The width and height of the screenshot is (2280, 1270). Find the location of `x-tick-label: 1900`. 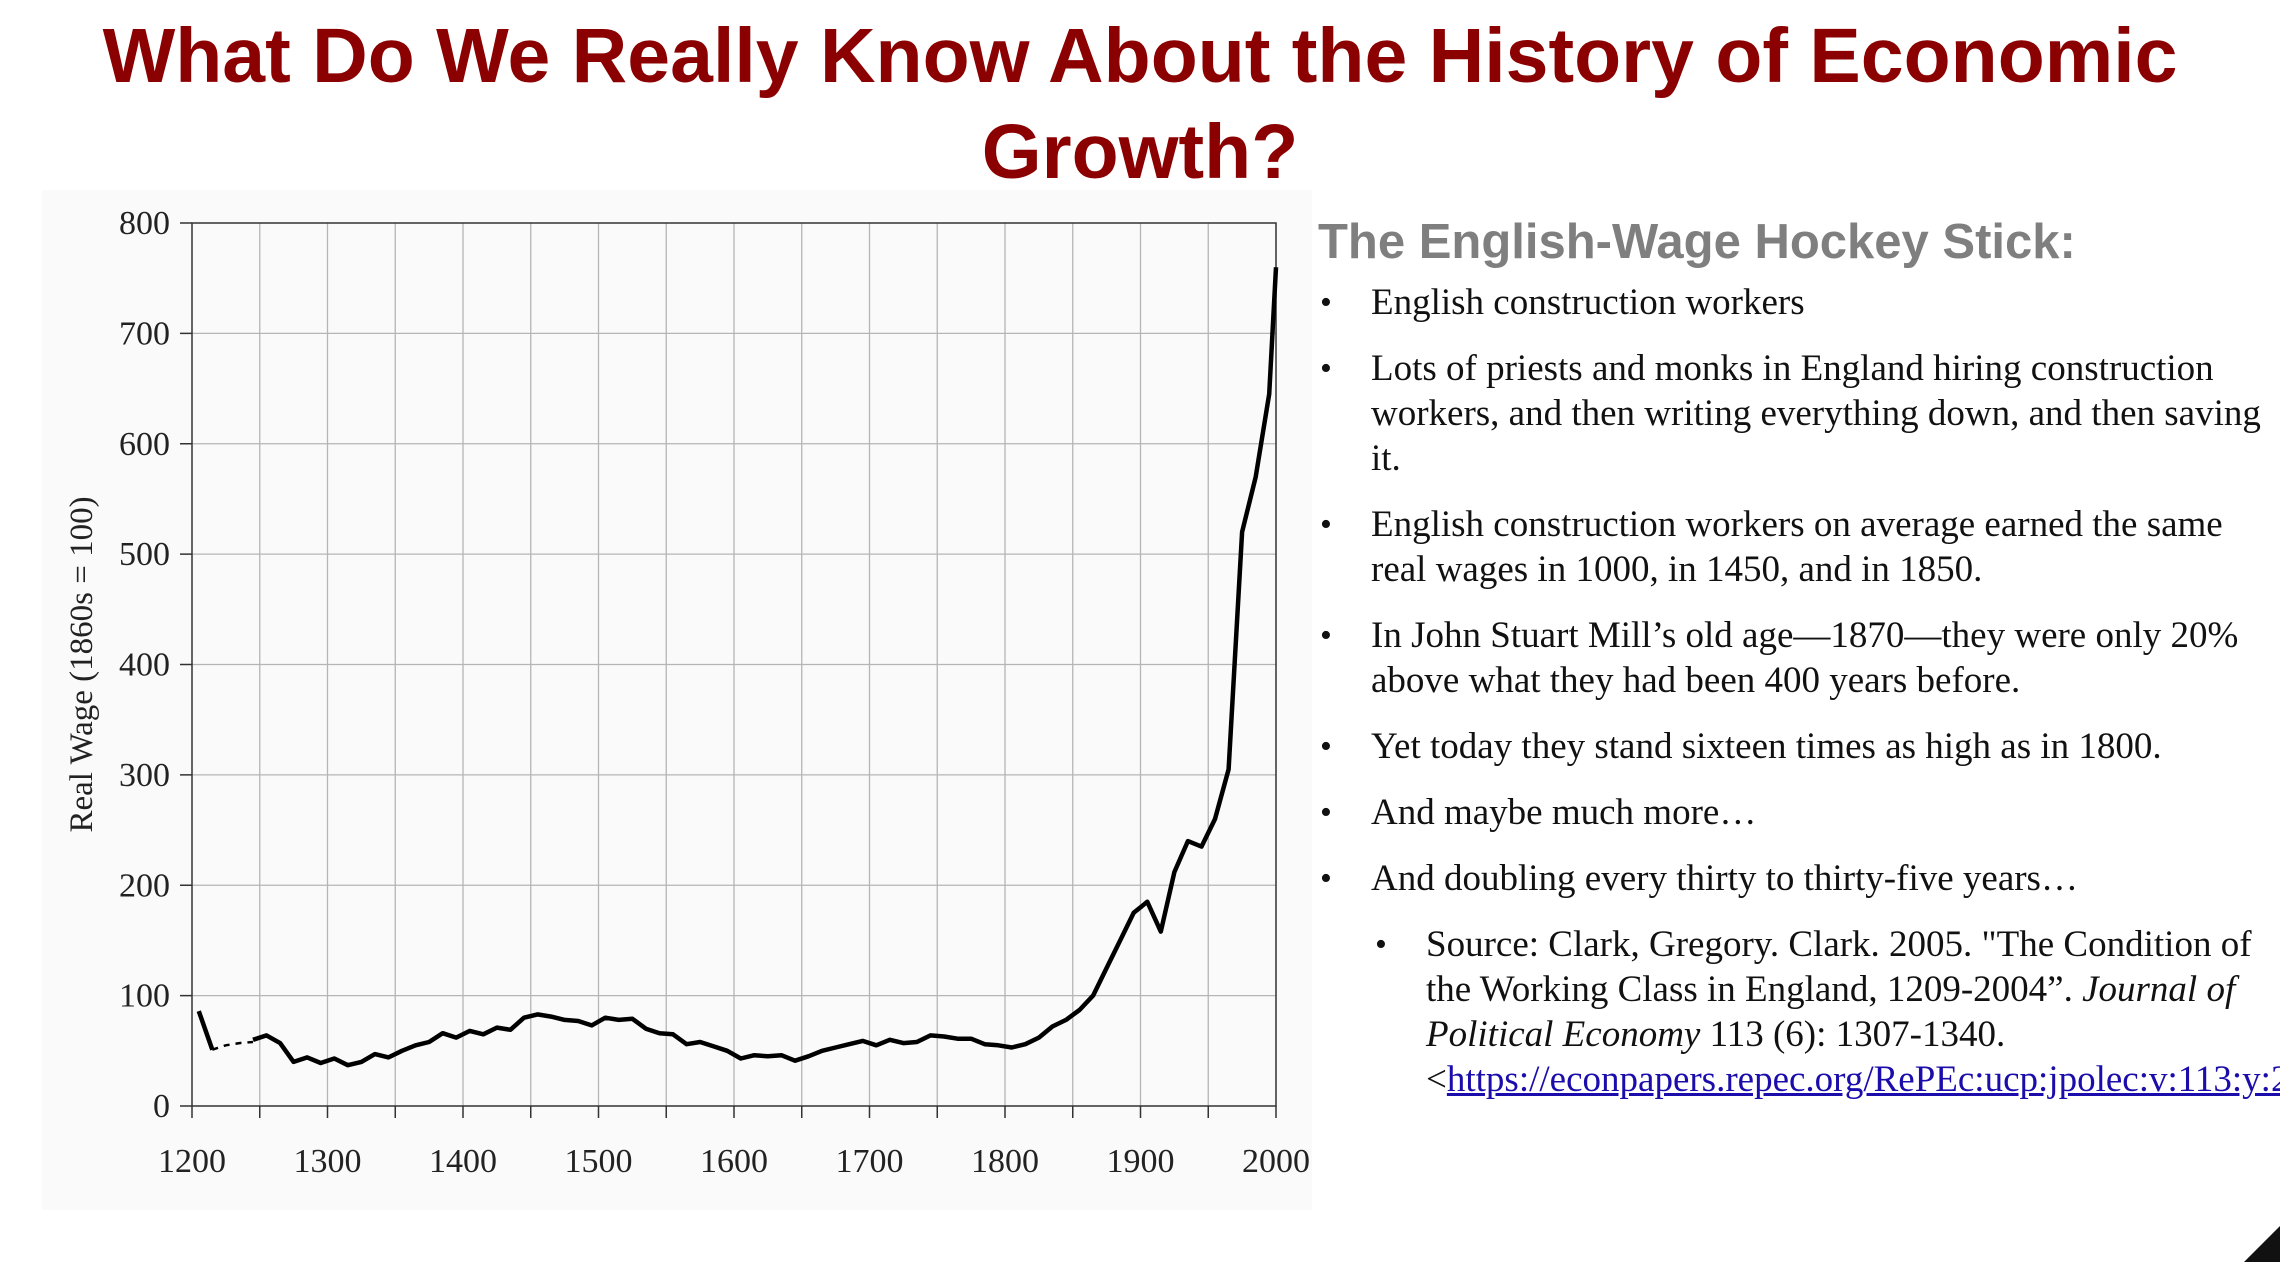

x-tick-label: 1900 is located at coordinates (1141, 1161).